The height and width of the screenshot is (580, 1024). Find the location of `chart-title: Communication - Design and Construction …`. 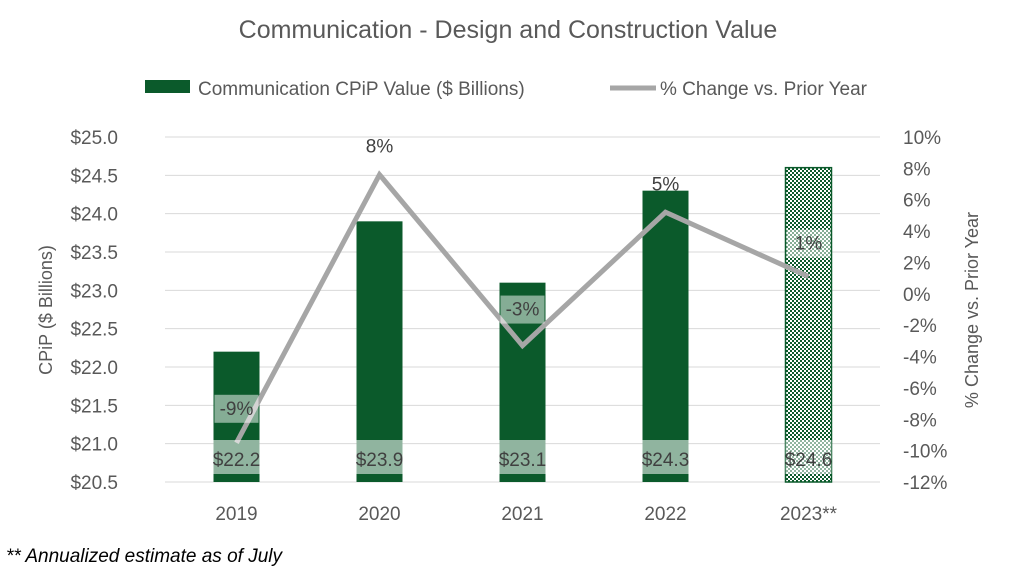

chart-title: Communication - Design and Construction … is located at coordinates (508, 30).